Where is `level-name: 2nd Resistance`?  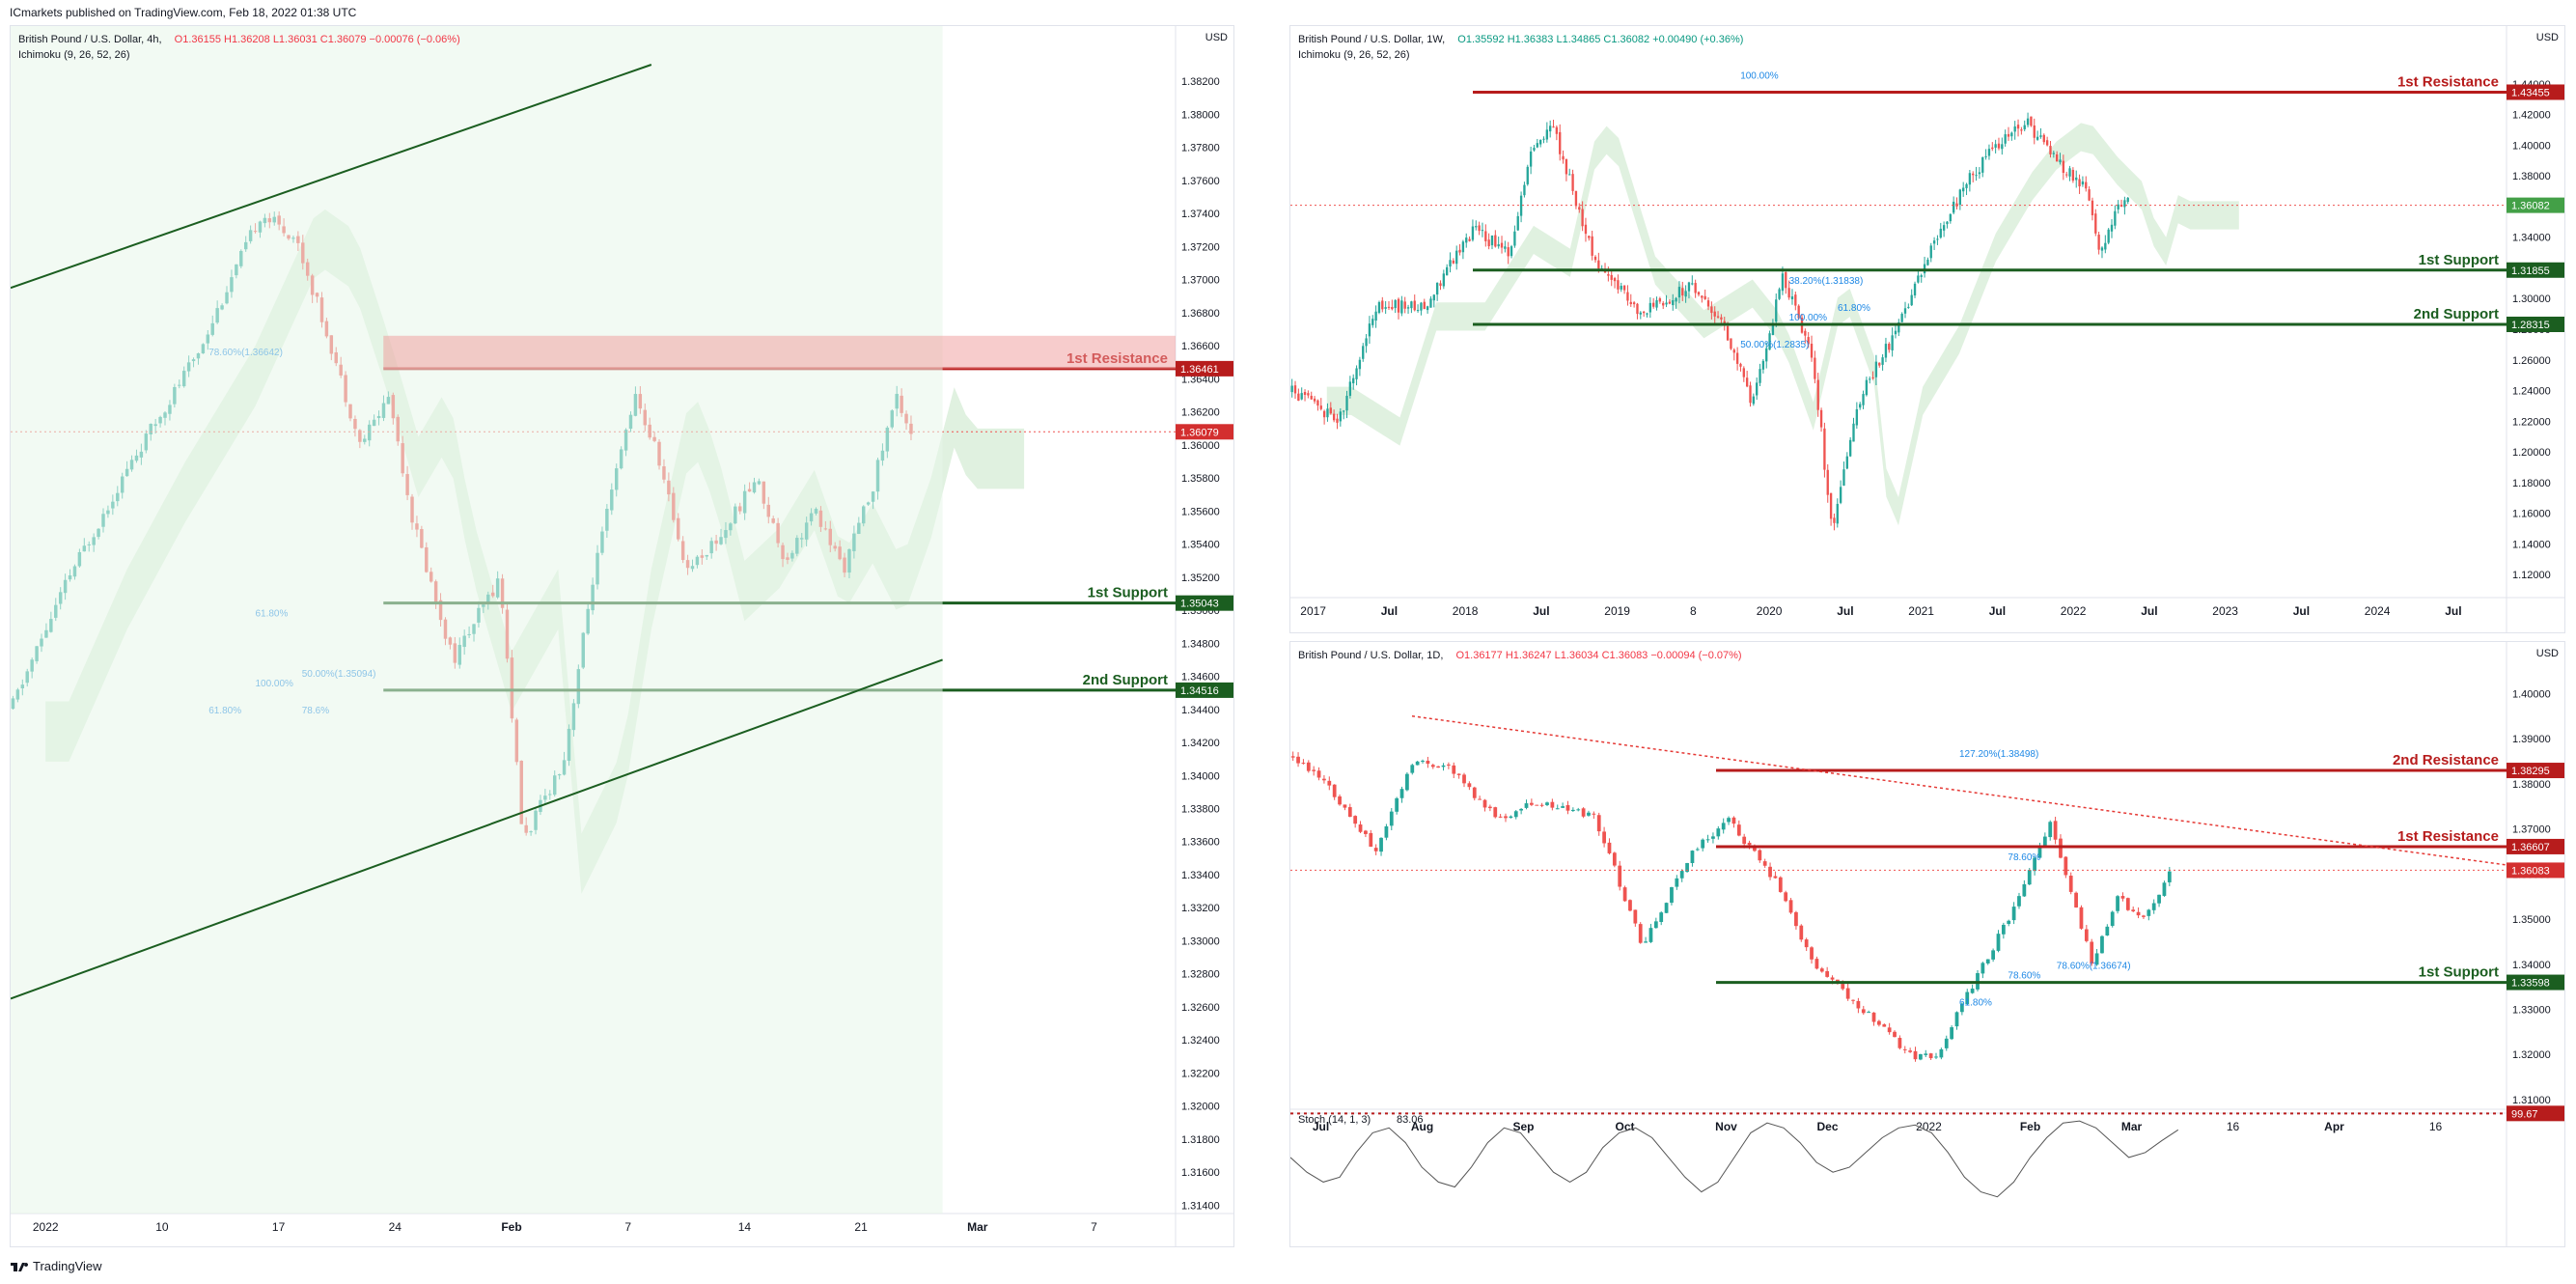 level-name: 2nd Resistance is located at coordinates (2446, 760).